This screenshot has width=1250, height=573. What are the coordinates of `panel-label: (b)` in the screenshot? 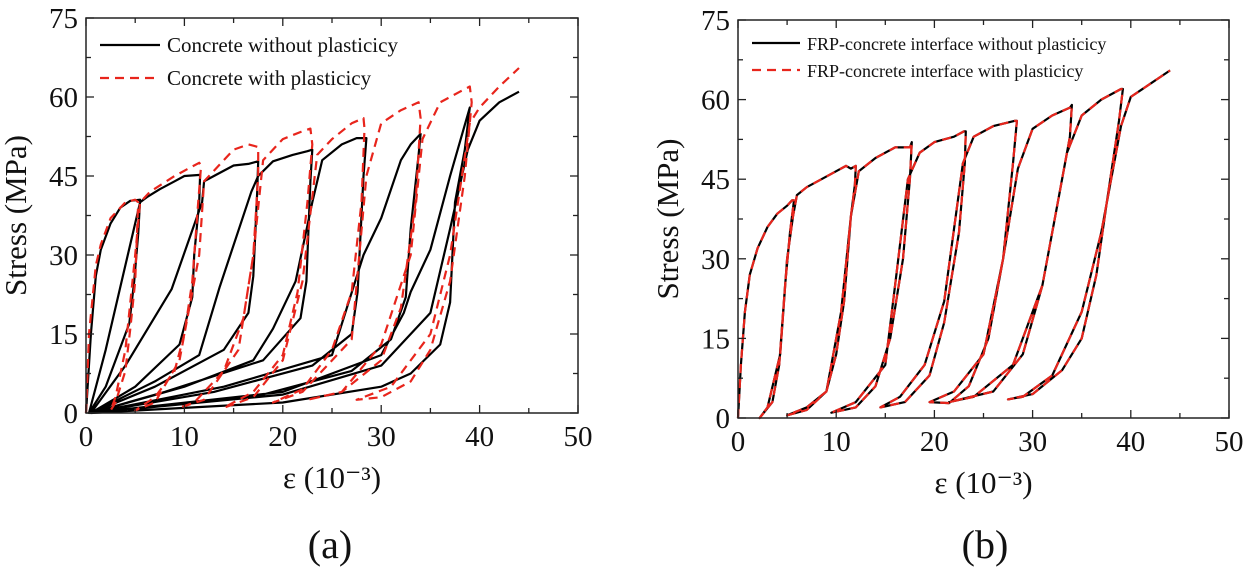 It's located at (985, 544).